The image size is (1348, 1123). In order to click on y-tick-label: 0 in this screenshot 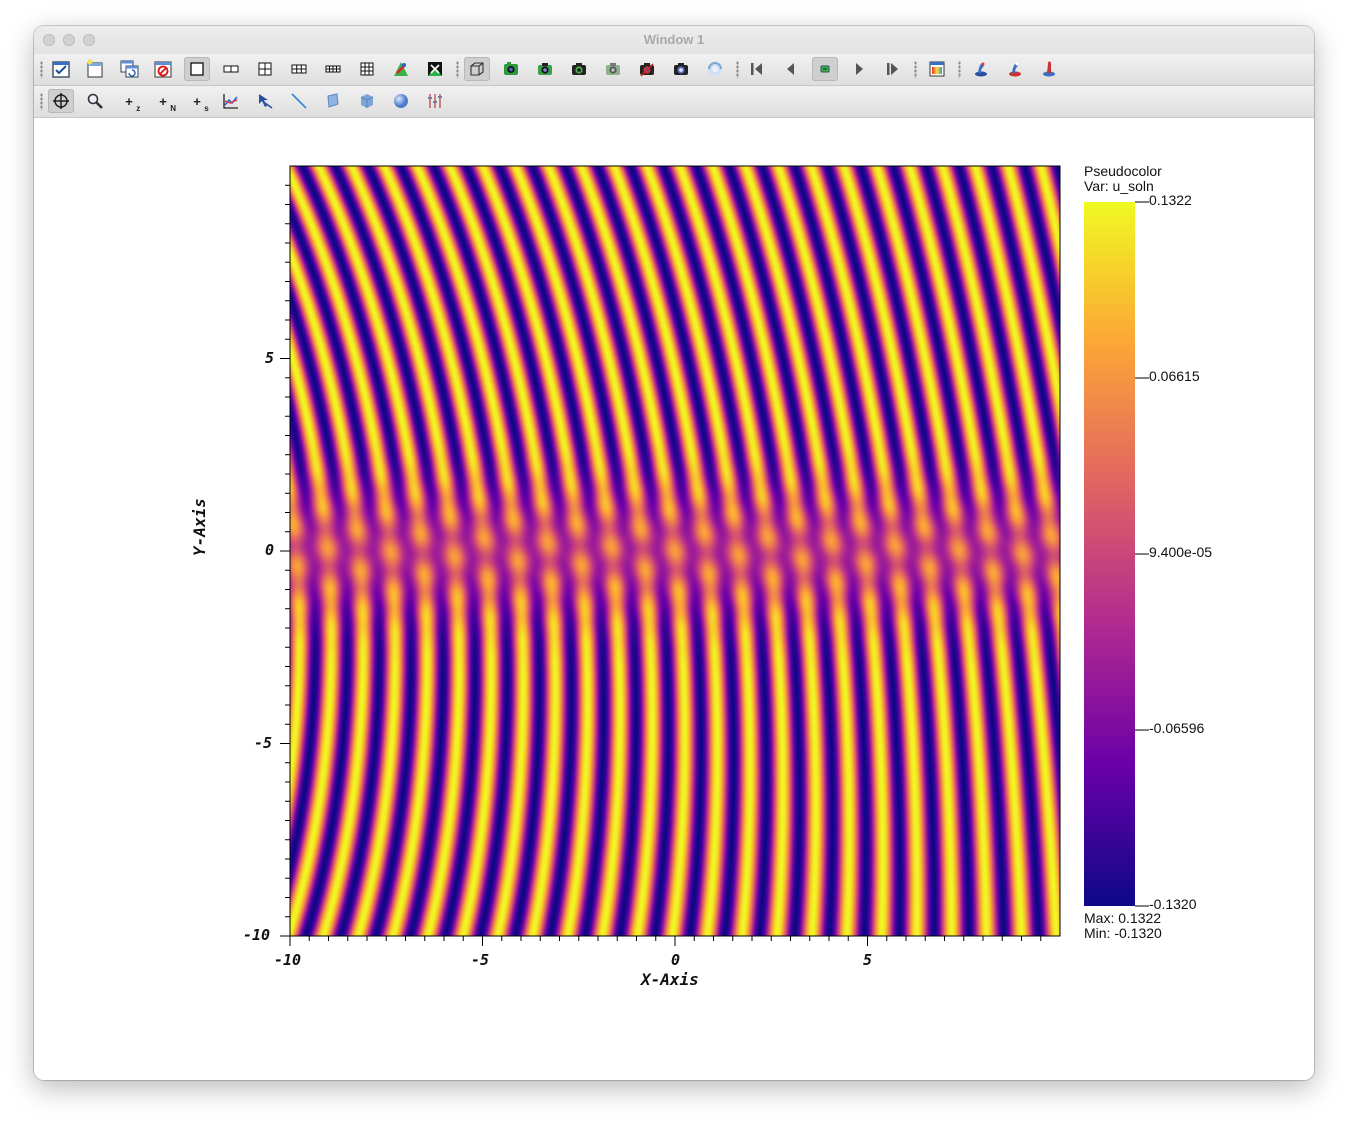, I will do `click(270, 550)`.